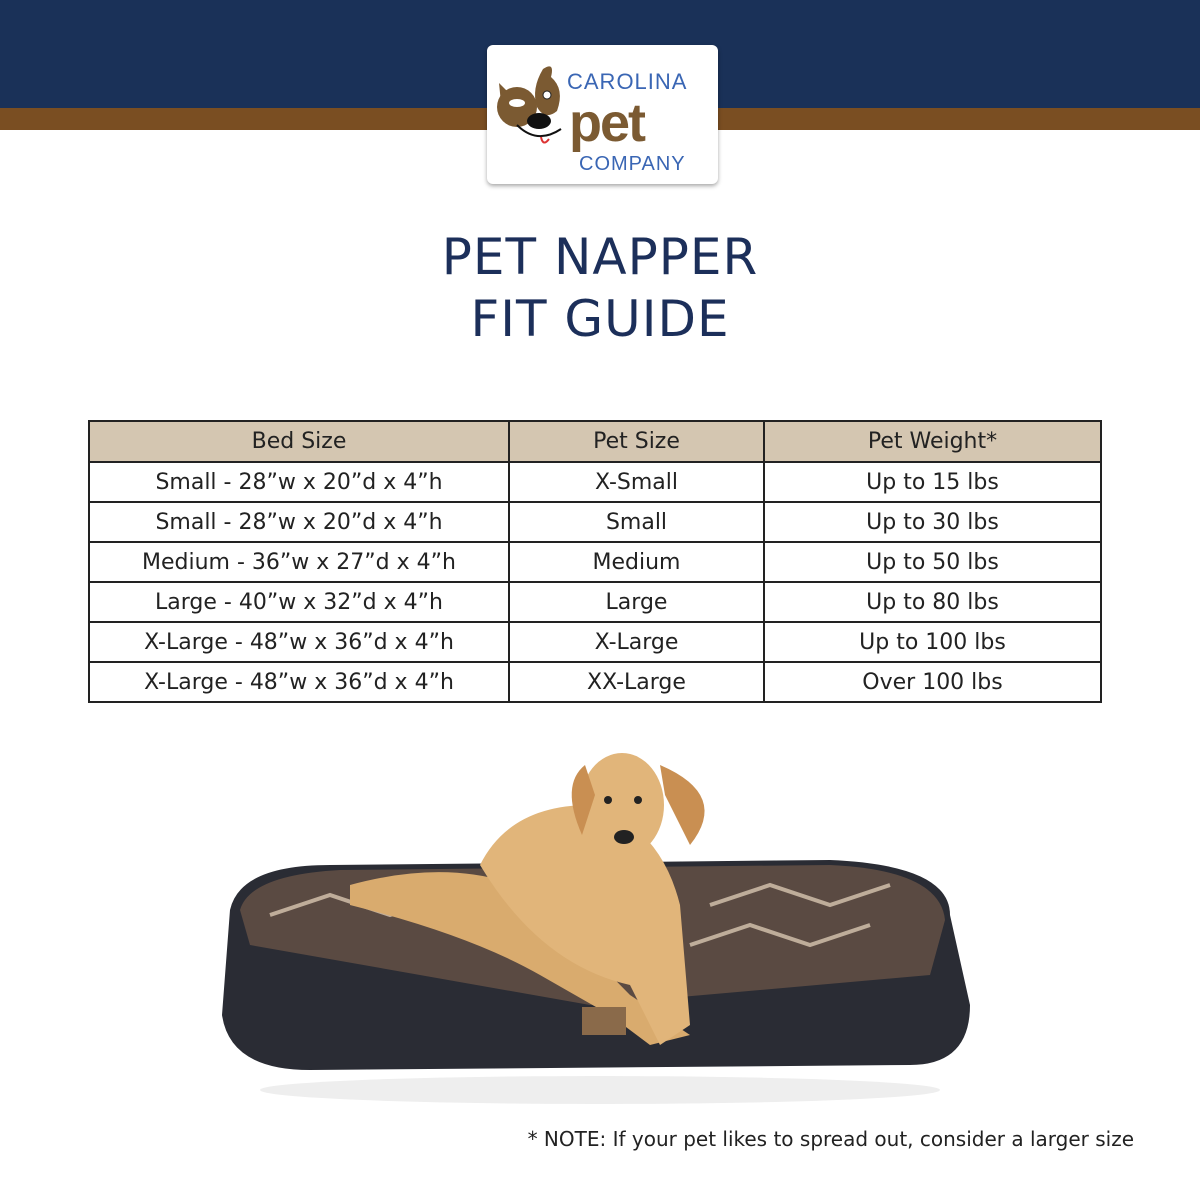 This screenshot has height=1200, width=1200. Describe the element at coordinates (636, 602) in the screenshot. I see `cell-pet-size: Large` at that location.